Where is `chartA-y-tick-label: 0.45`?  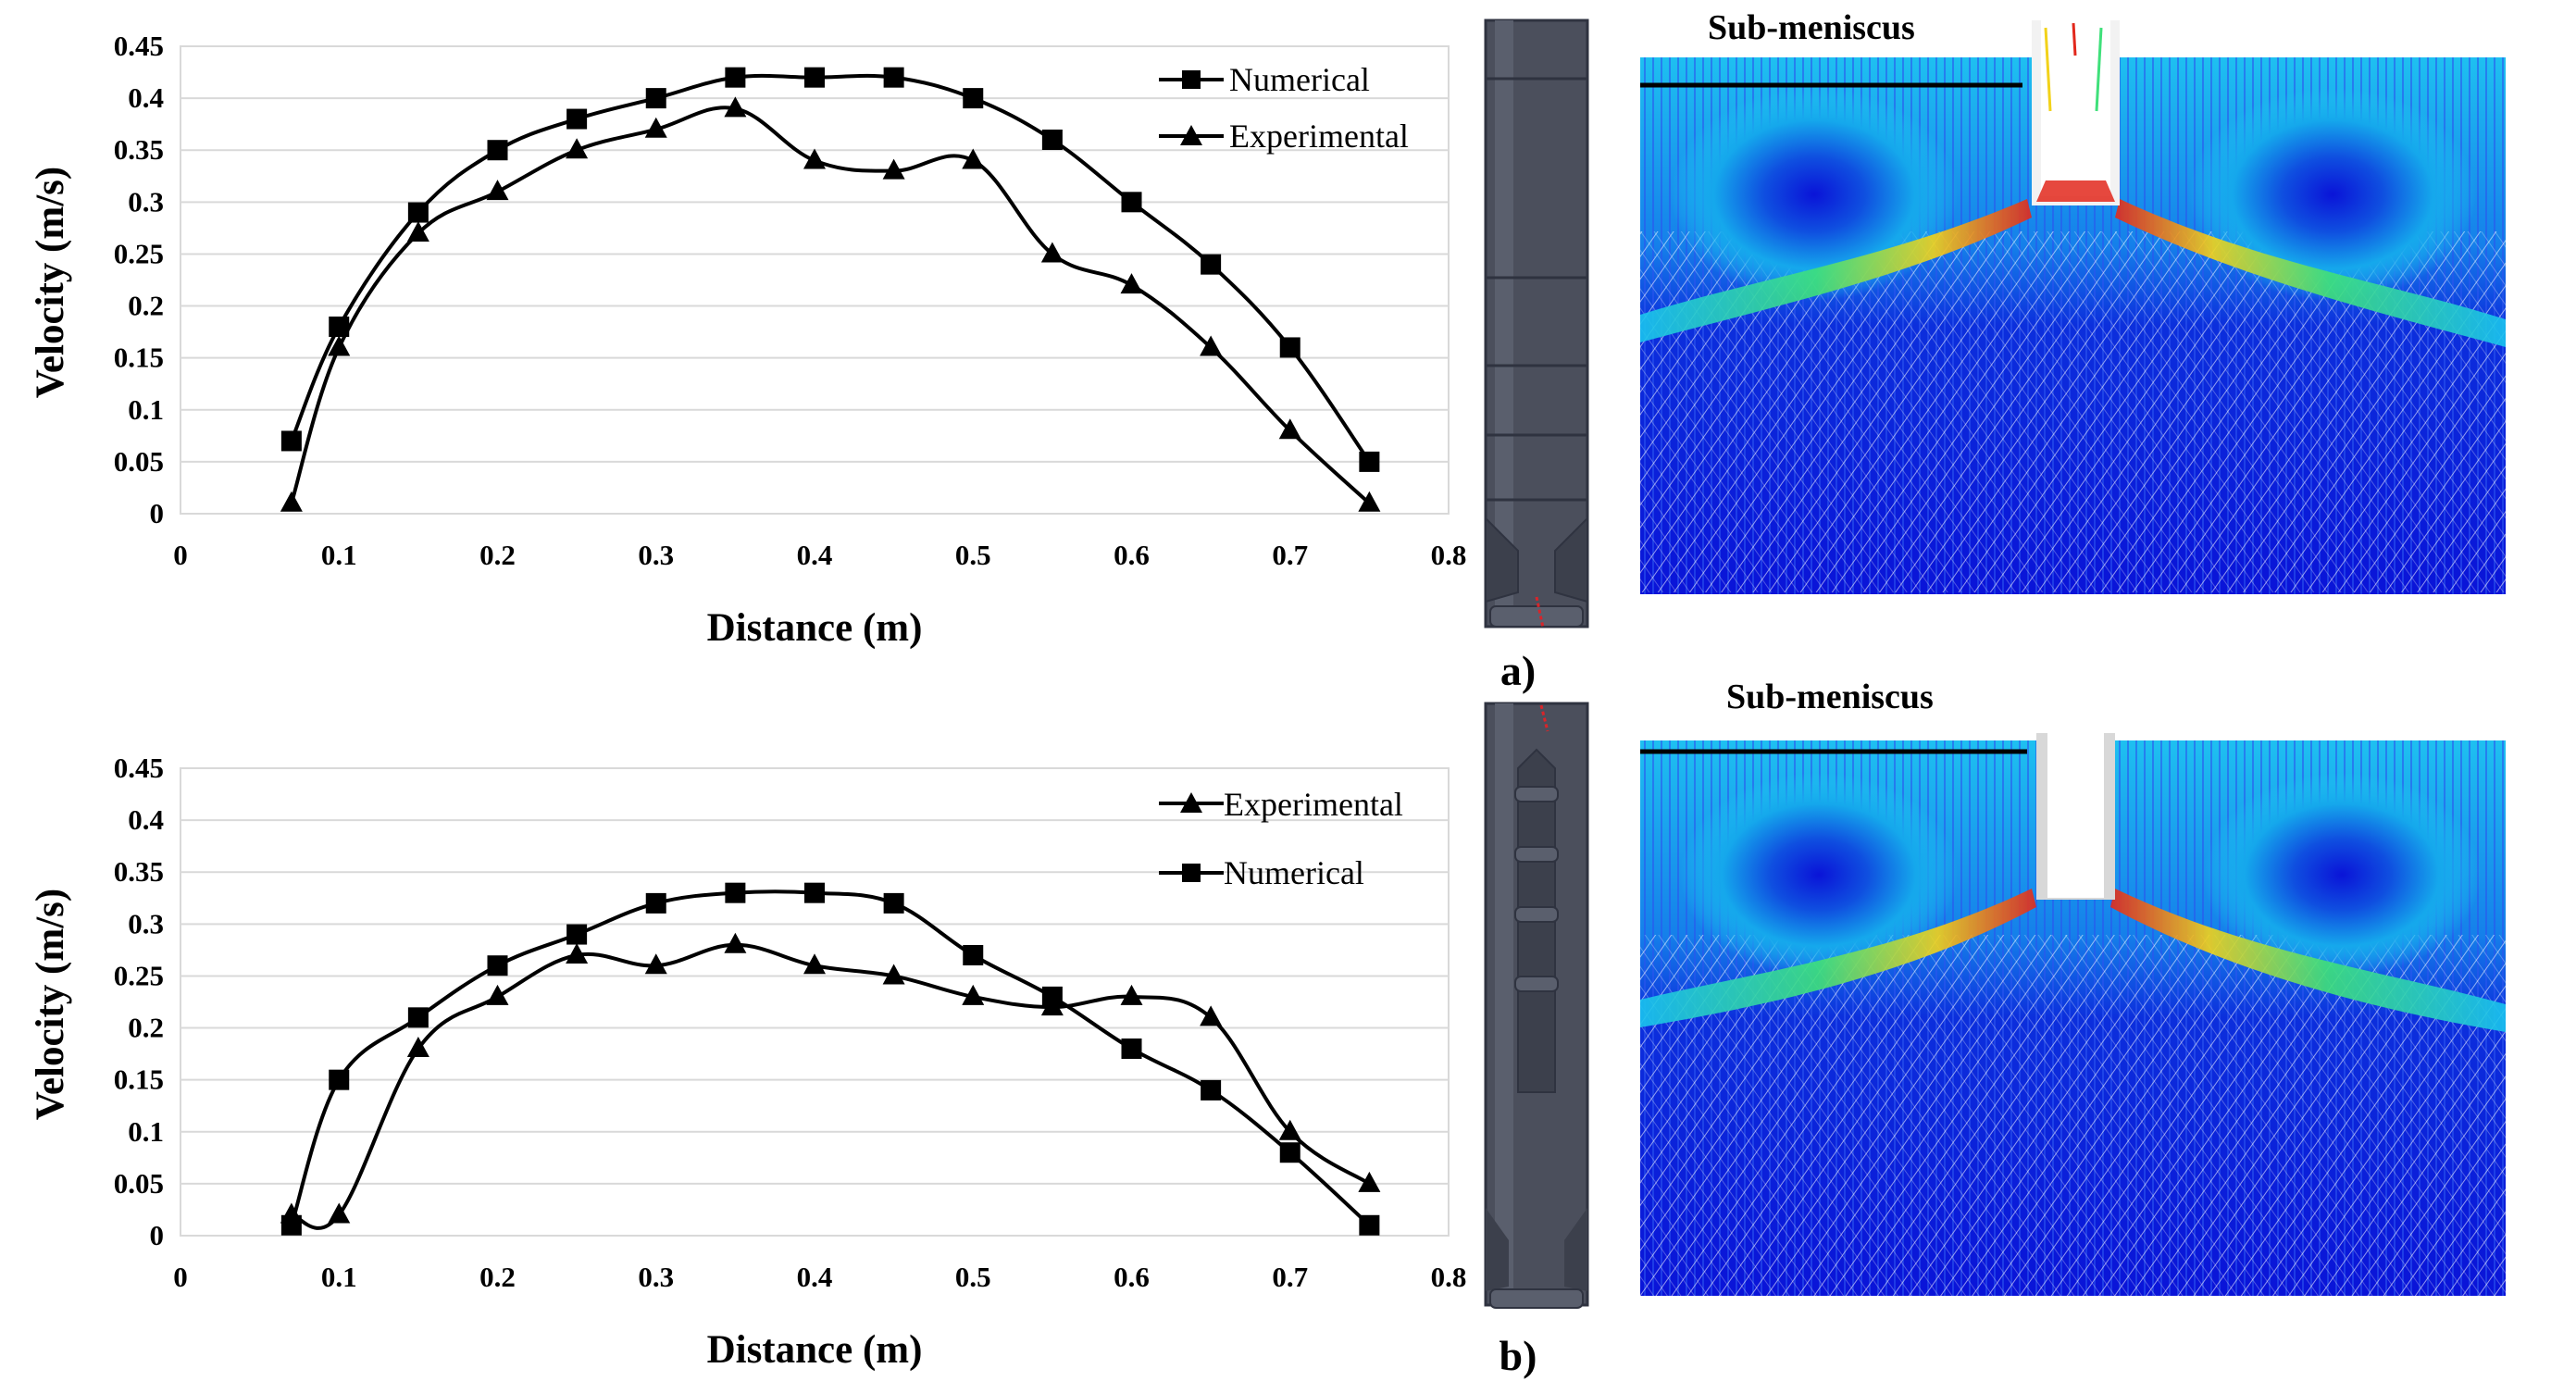 chartA-y-tick-label: 0.45 is located at coordinates (139, 46).